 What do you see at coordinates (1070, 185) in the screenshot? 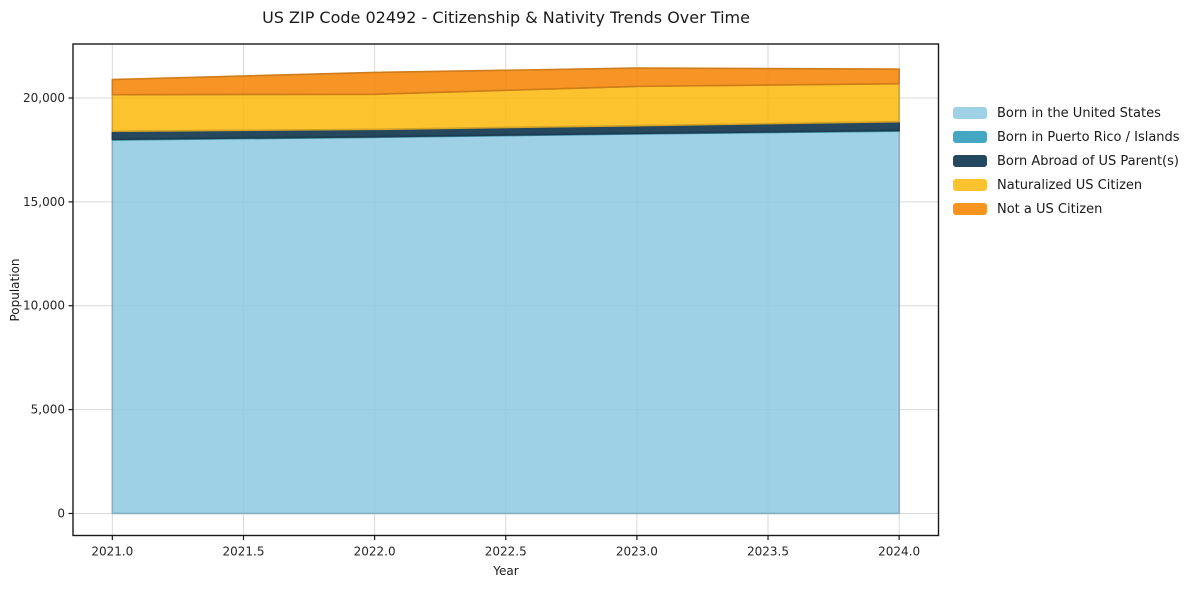
I see `legend-label: Naturalized US Citizen` at bounding box center [1070, 185].